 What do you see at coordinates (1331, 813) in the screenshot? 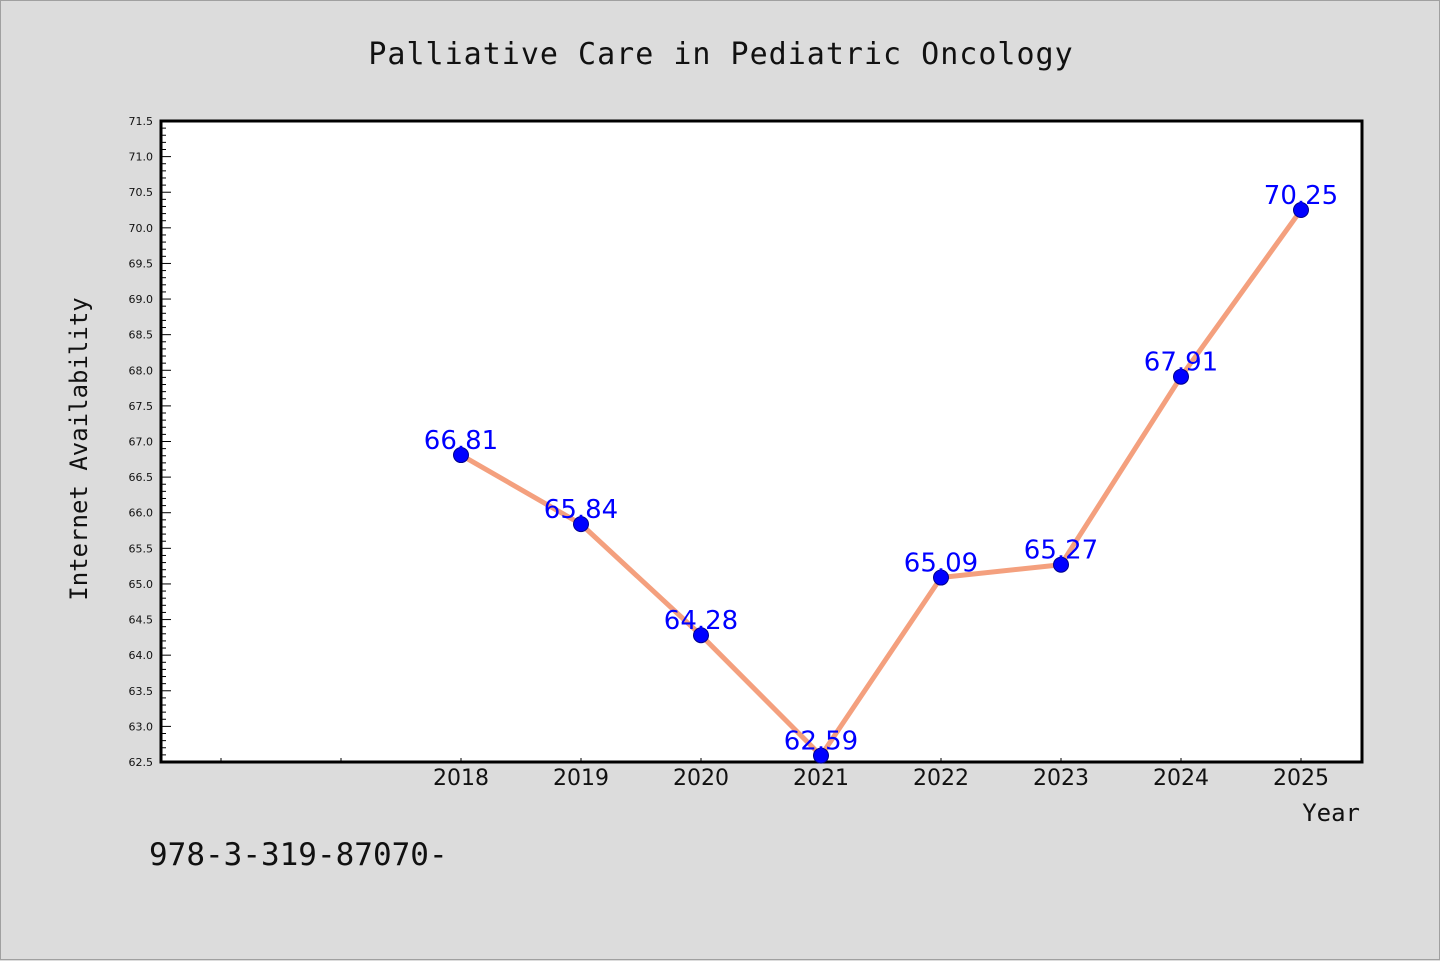
I see `x-axis-title: Year` at bounding box center [1331, 813].